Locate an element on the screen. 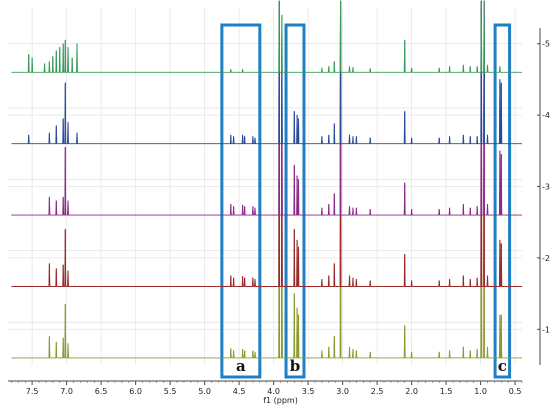 The width and height of the screenshot is (550, 405). y-tick-label: -3 is located at coordinates (546, 187).